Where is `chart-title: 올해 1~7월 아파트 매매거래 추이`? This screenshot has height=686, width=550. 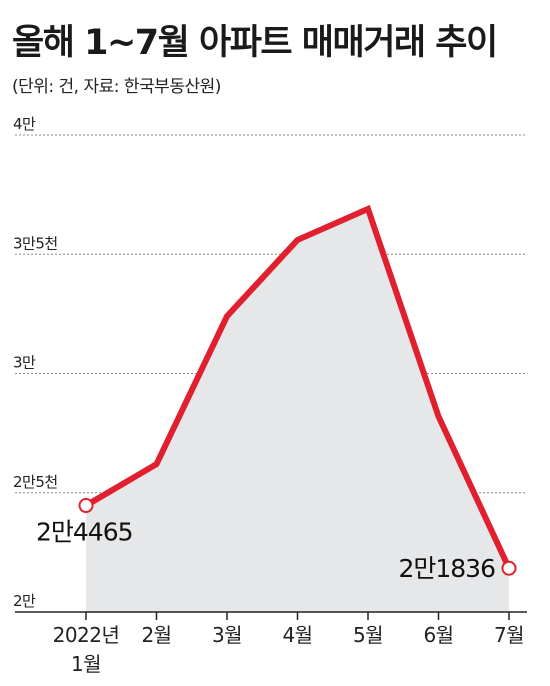
chart-title: 올해 1~7월 아파트 매매거래 추이 is located at coordinates (255, 43).